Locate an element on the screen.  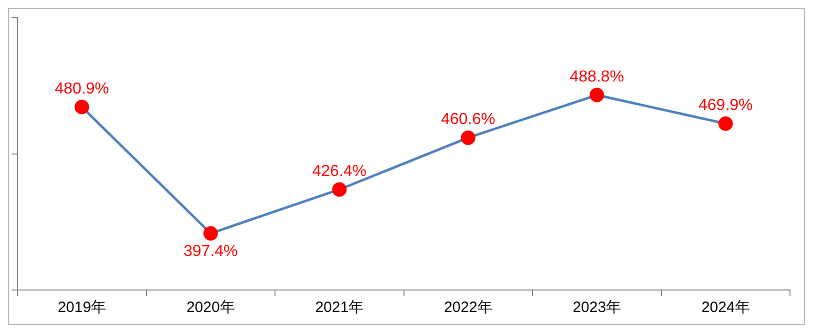
x-tick-label: 2022年 is located at coordinates (468, 307).